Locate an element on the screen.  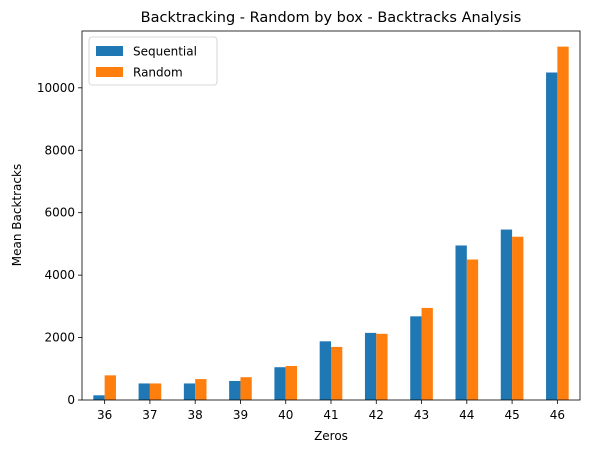
legend-swatch-sequential is located at coordinates (109, 51).